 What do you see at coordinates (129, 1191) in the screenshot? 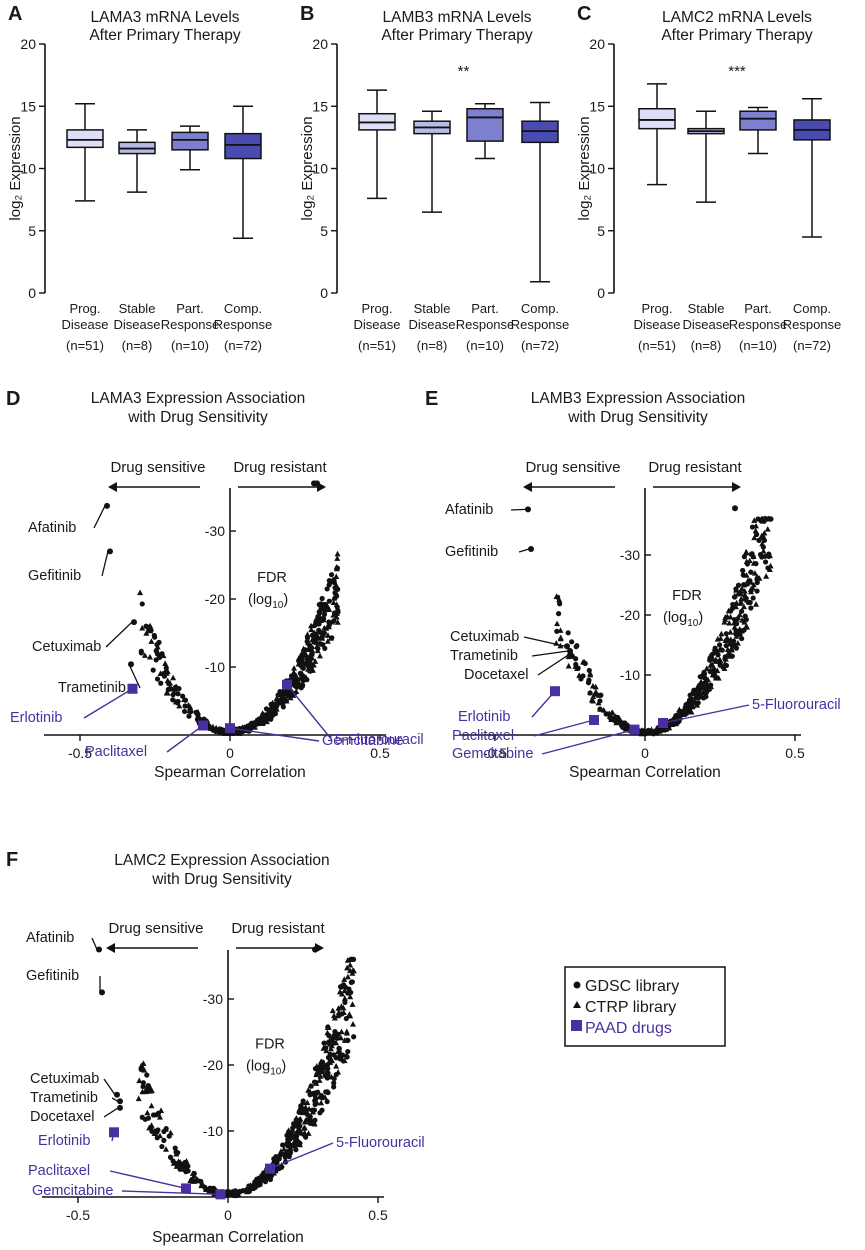
I see `paad-drug-gemcitabine: Gemcitabine` at bounding box center [129, 1191].